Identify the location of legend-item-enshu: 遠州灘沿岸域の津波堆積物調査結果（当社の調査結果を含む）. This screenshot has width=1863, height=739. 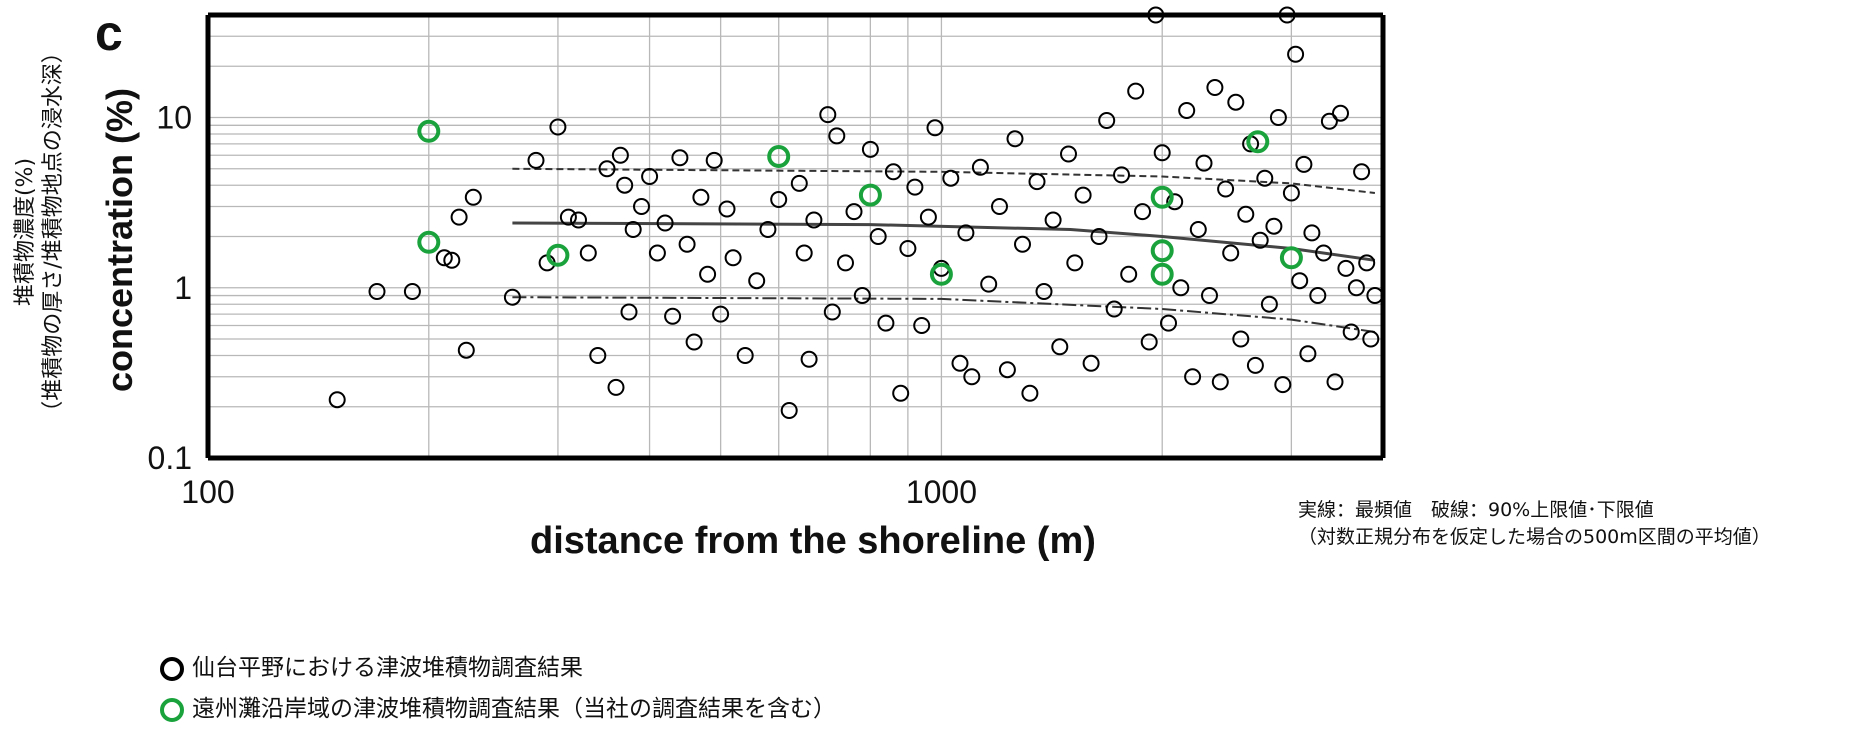
(498, 709).